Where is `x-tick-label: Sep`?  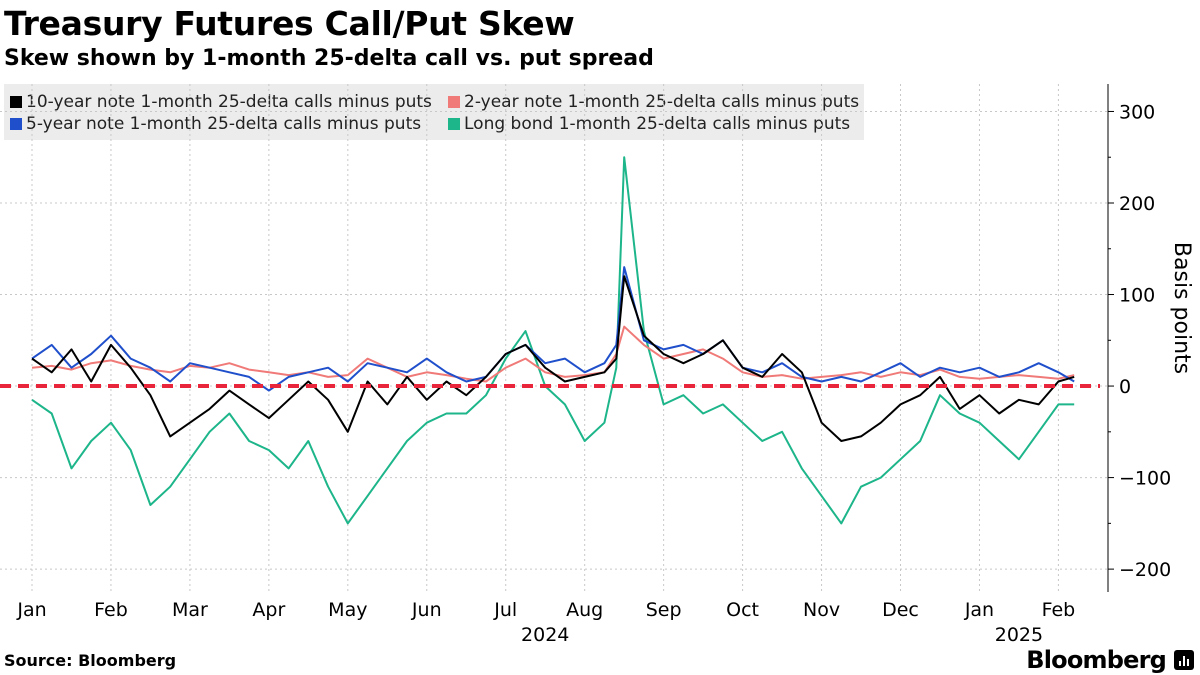 x-tick-label: Sep is located at coordinates (664, 610).